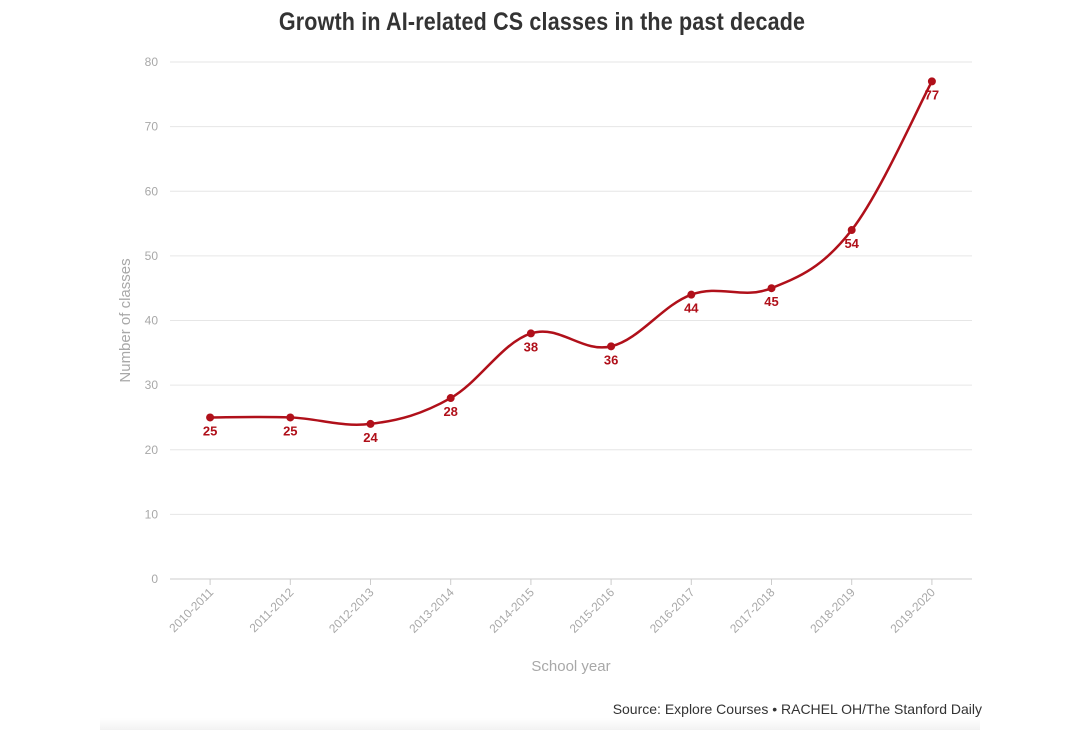 The image size is (1080, 730). I want to click on data-label: 44, so click(691, 308).